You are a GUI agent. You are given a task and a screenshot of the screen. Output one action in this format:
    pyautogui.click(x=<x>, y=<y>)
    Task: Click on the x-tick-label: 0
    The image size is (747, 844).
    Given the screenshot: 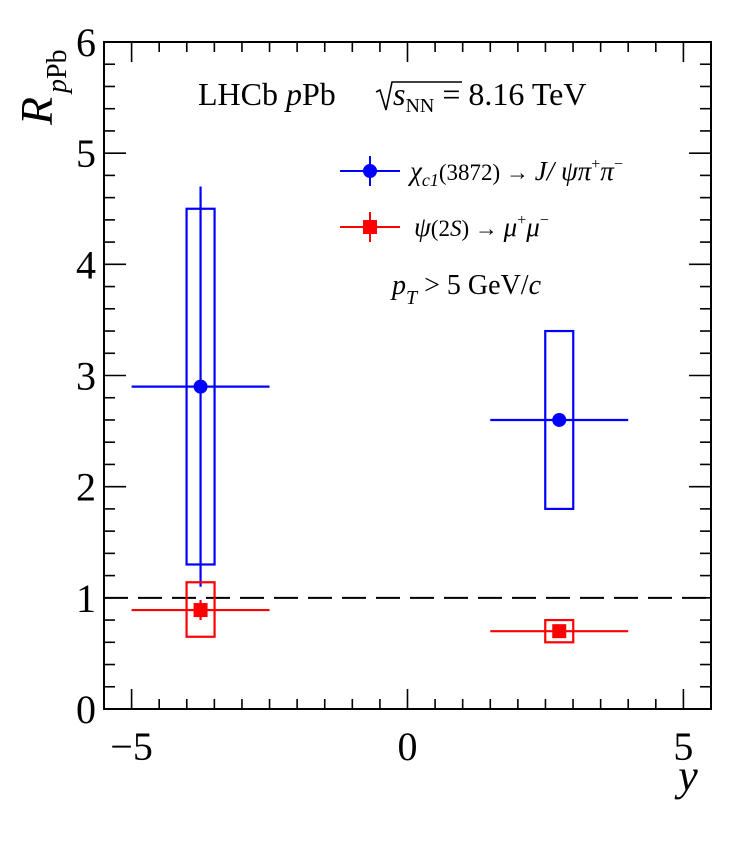 What is the action you would take?
    pyautogui.click(x=408, y=746)
    